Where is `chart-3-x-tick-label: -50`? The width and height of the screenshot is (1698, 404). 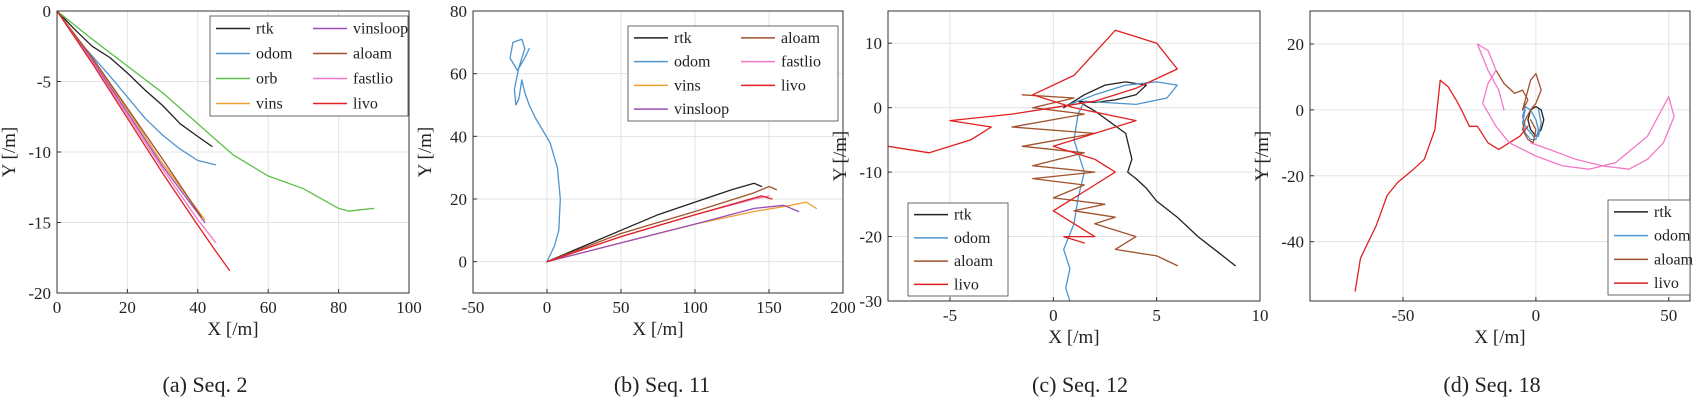 chart-3-x-tick-label: -50 is located at coordinates (1403, 315).